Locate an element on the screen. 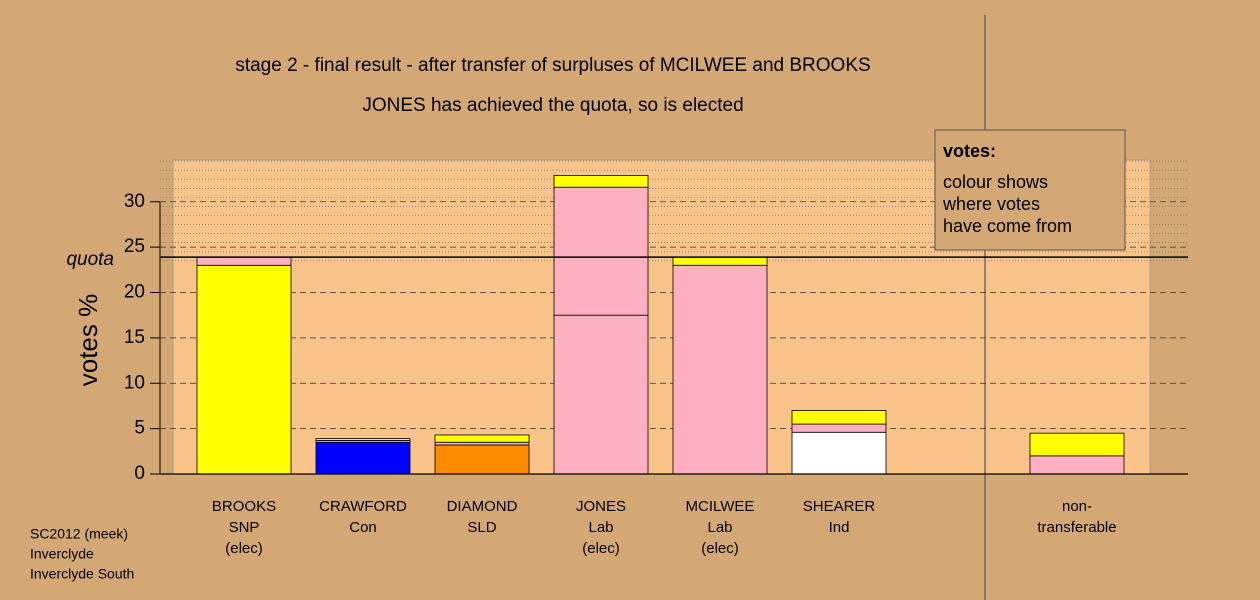 The image size is (1260, 600). quota-label: quota is located at coordinates (90, 259).